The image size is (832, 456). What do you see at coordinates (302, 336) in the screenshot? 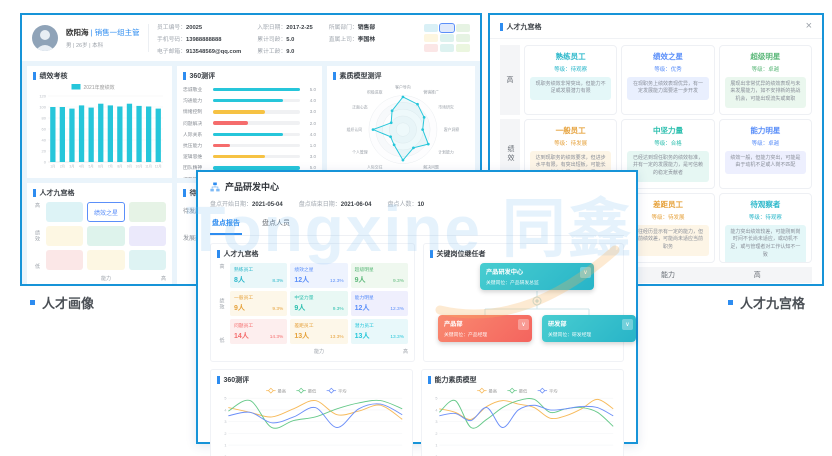
I see `cell-count: 13人` at bounding box center [302, 336].